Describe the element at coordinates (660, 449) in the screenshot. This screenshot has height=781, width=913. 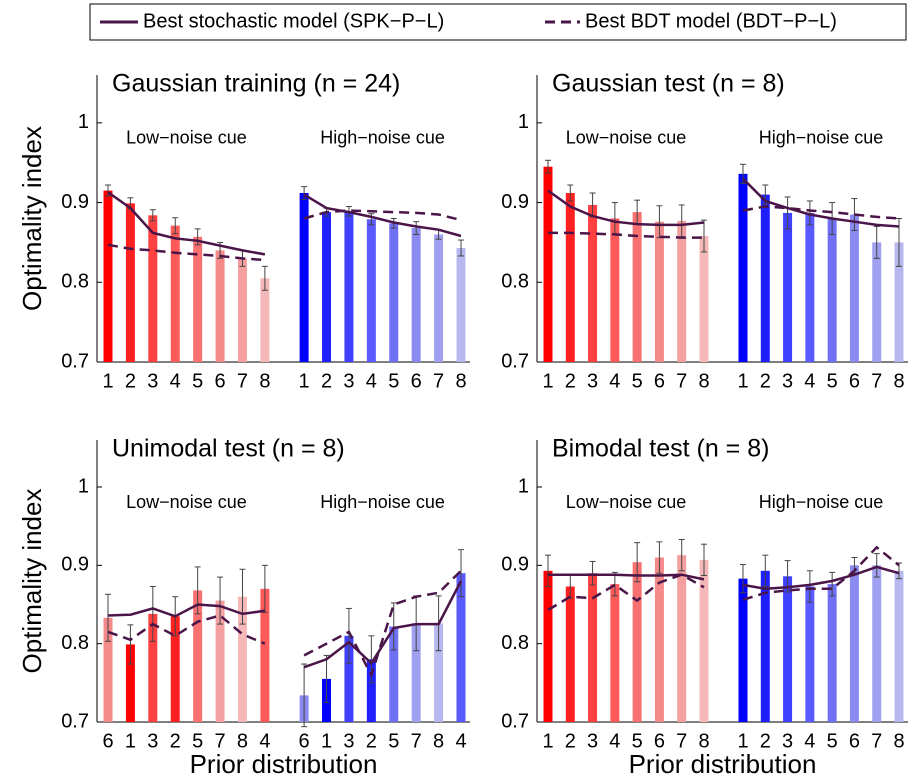
I see `panel-title: Bimodal test (n = 8)` at that location.